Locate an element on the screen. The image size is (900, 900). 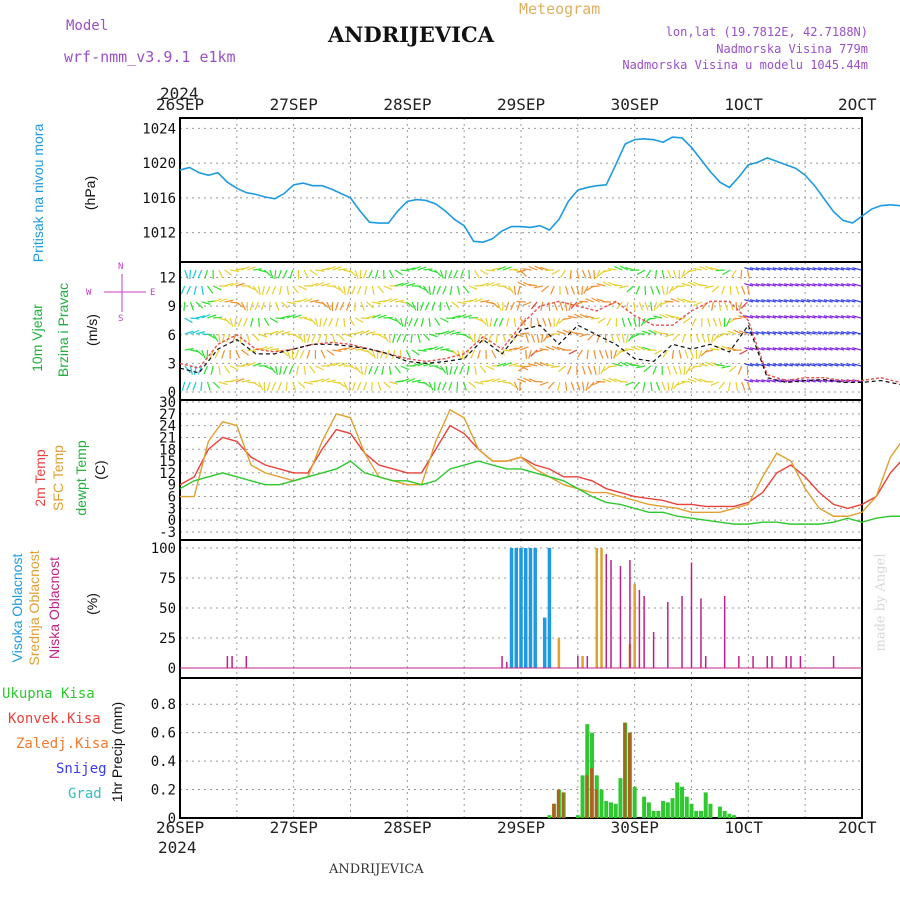
model-name: wrf-nmm_v3.9.1 e1km is located at coordinates (150, 57).